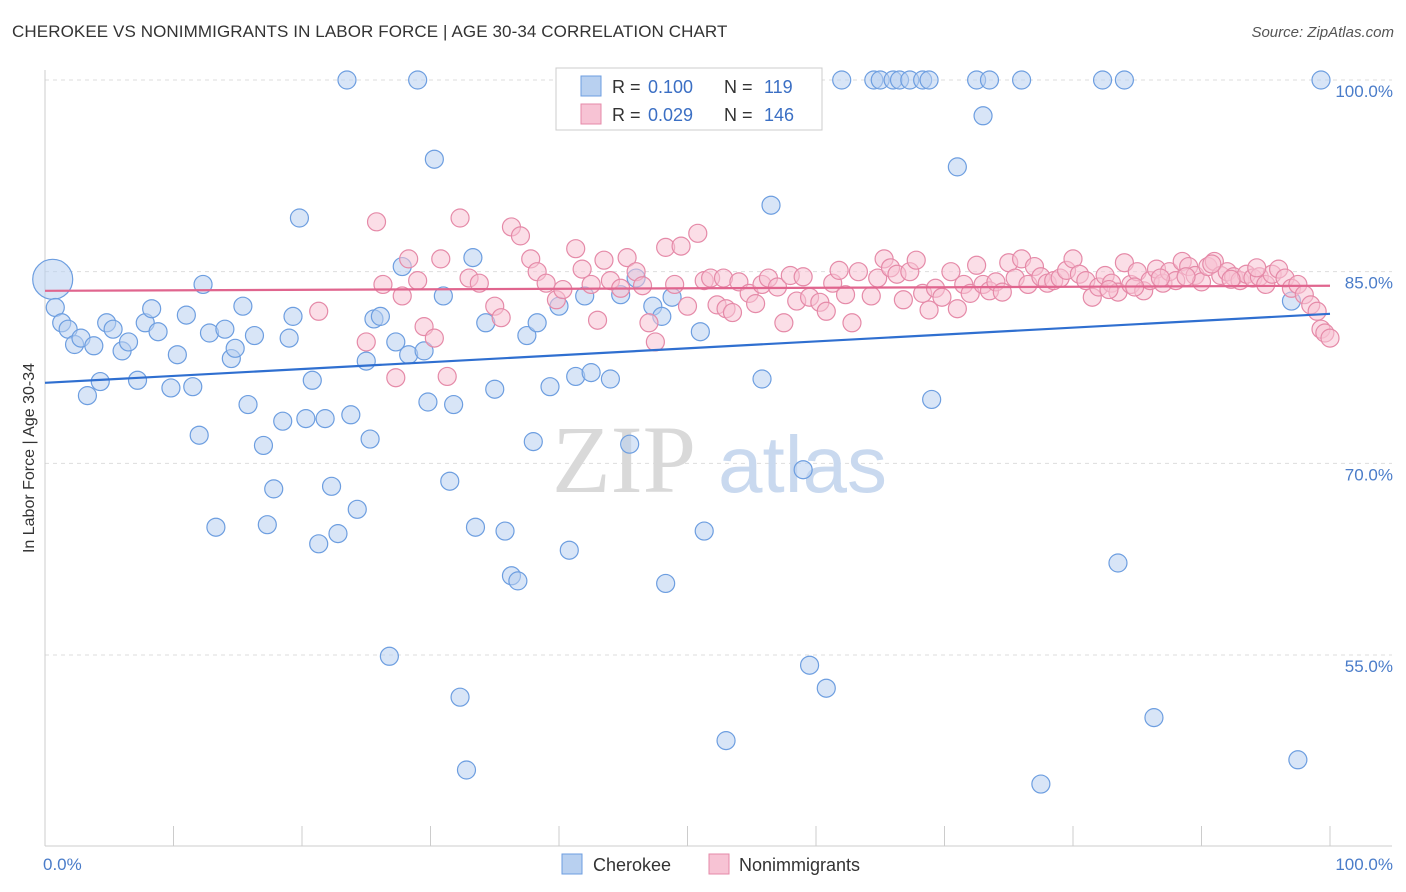 Image resolution: width=1406 pixels, height=892 pixels. I want to click on legend-swatch-cherokee, so click(591, 86).